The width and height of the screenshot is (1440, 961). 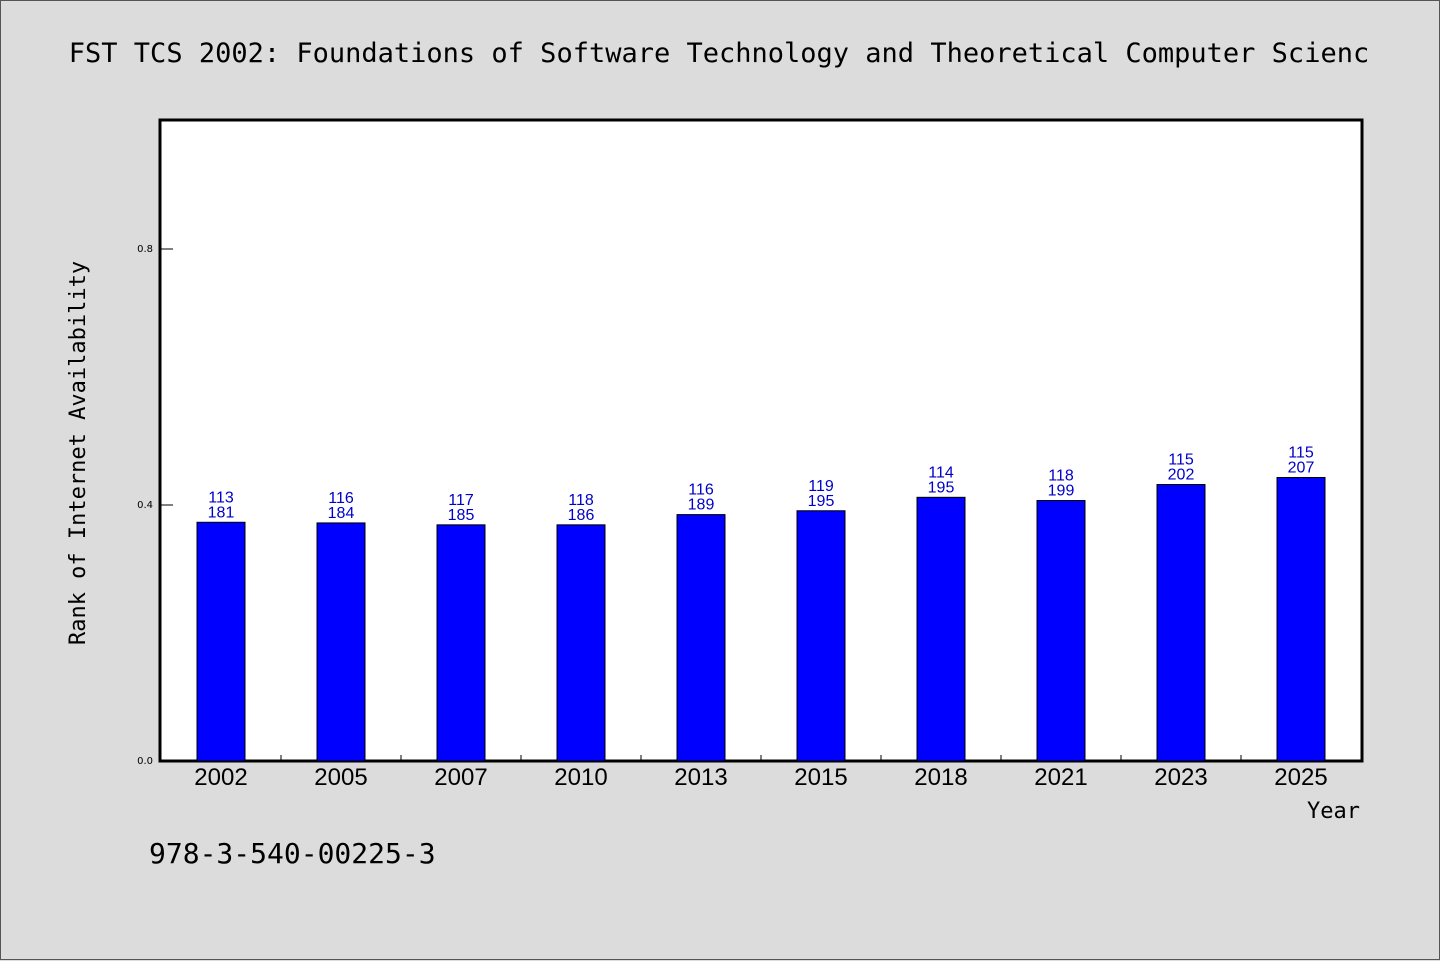 I want to click on bar-label-top: 119, so click(x=821, y=486).